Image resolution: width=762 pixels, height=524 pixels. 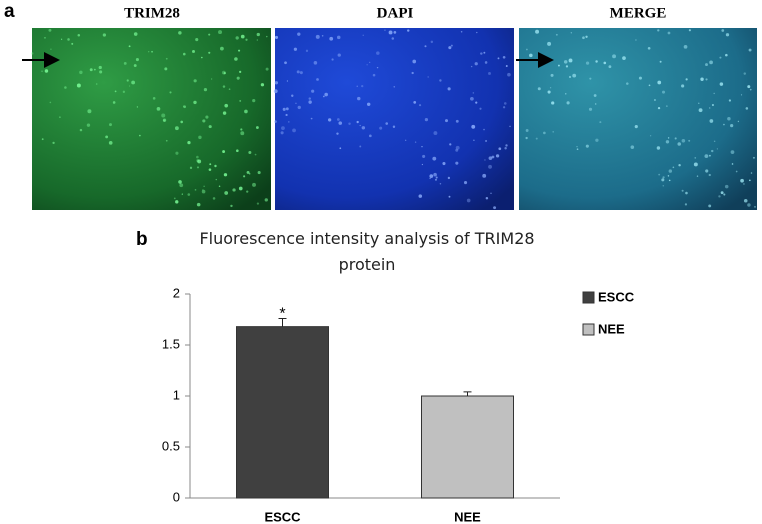 I want to click on annotation: *, so click(x=282, y=314).